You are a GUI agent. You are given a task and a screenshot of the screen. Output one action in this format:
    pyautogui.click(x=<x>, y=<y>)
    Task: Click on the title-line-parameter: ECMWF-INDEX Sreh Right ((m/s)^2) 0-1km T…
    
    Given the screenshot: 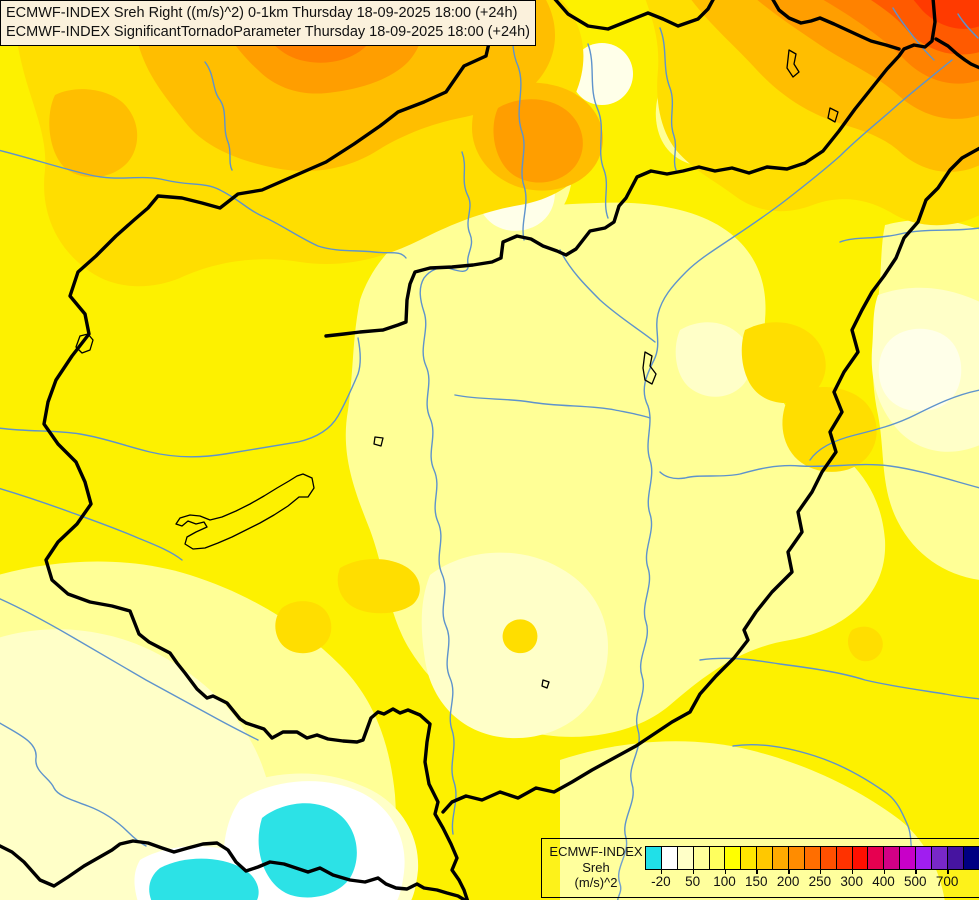 What is the action you would take?
    pyautogui.click(x=262, y=13)
    